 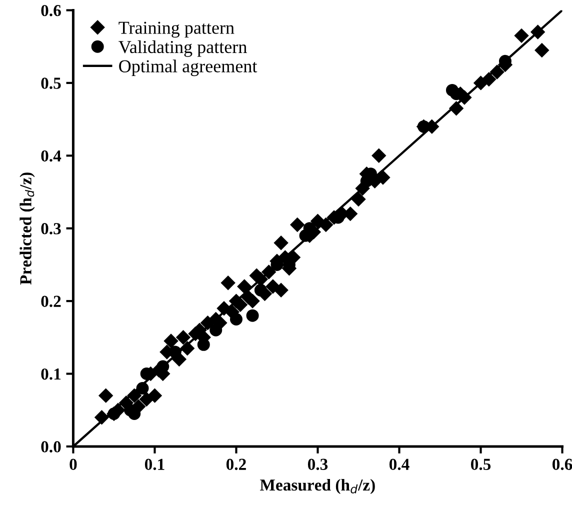 What do you see at coordinates (399, 464) in the screenshot?
I see `x-tick-label: 0.4` at bounding box center [399, 464].